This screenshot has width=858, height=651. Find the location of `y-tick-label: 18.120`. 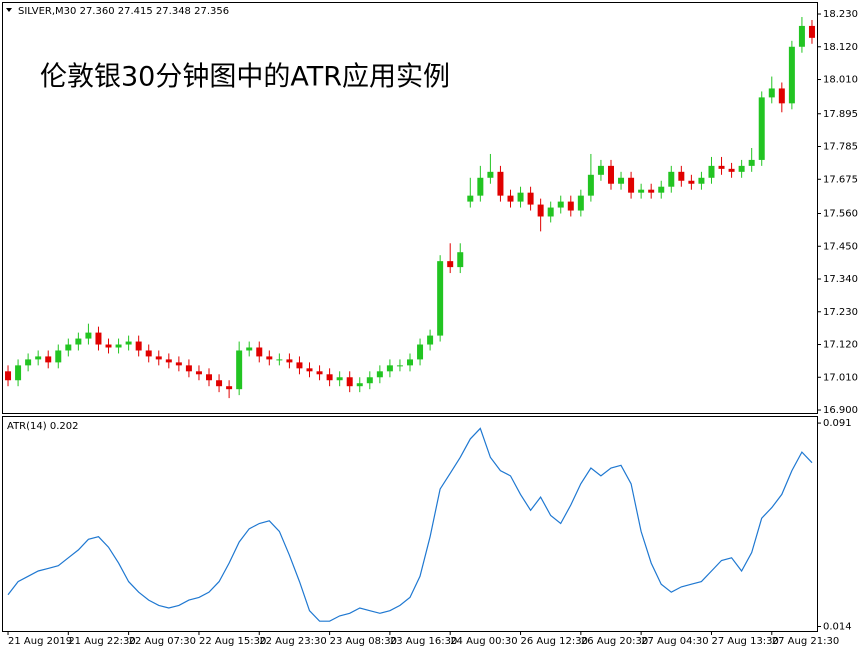

y-tick-label: 18.120 is located at coordinates (840, 47).